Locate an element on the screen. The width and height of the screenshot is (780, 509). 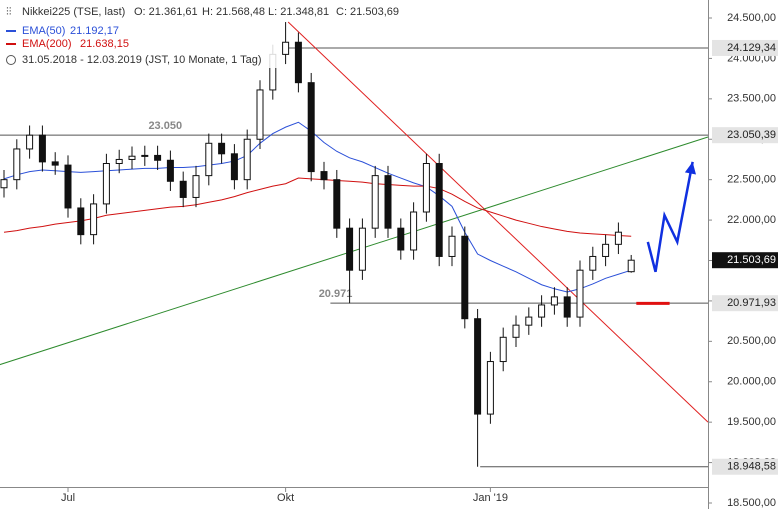
arrow-head is located at coordinates (690, 168).